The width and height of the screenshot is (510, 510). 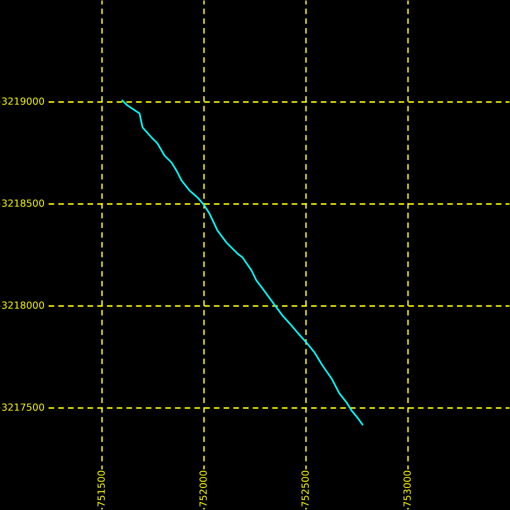 What do you see at coordinates (407, 488) in the screenshot?
I see `x-tick-label: 753000` at bounding box center [407, 488].